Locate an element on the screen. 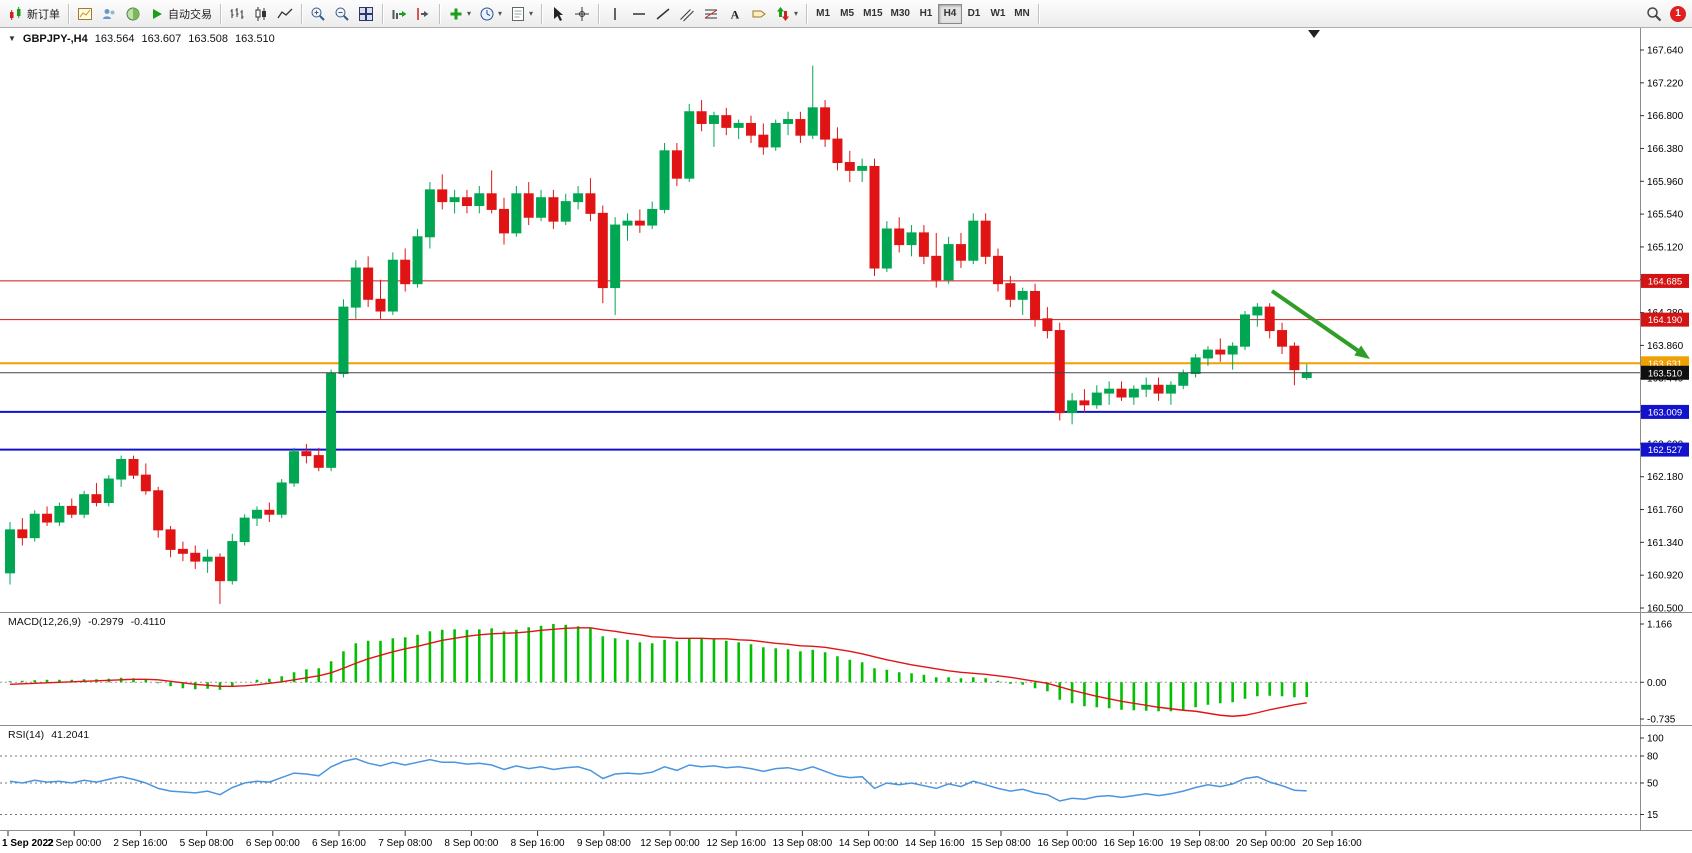 Image resolution: width=1692 pixels, height=853 pixels. indicators-button: ▾ is located at coordinates (459, 14).